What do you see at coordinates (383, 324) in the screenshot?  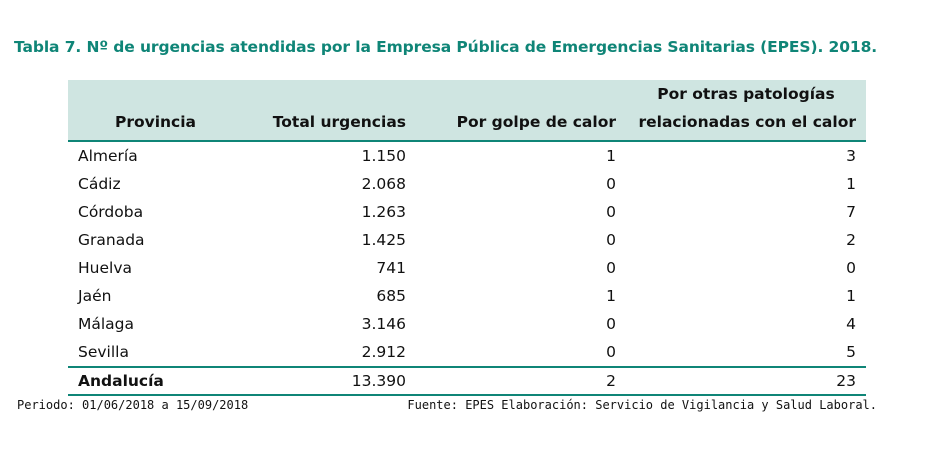 I see `cell-total: 3.146` at bounding box center [383, 324].